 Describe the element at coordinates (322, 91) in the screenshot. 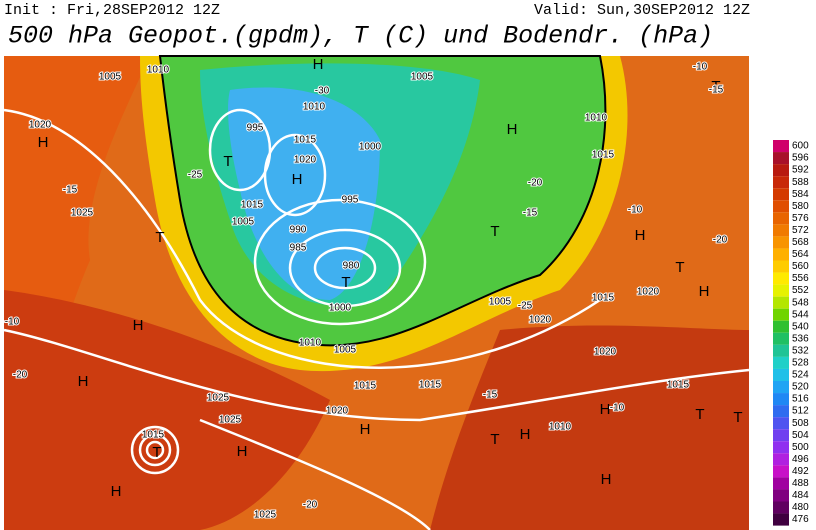

I see `contour-label: -30` at that location.